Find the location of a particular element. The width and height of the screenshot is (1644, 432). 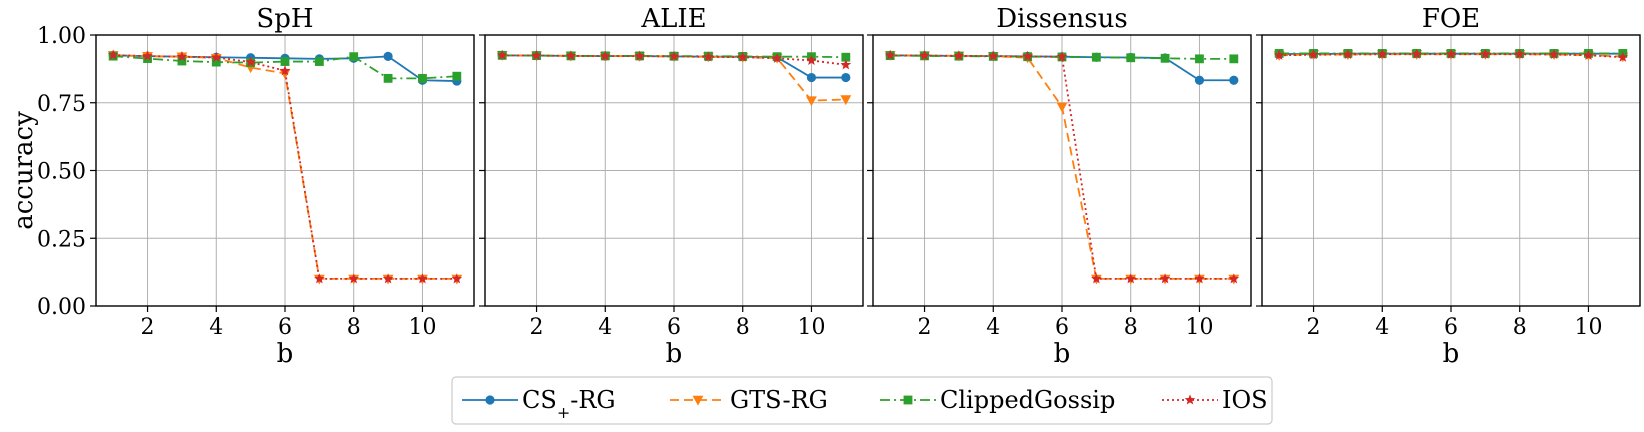

legend-item-ios: IOS is located at coordinates (1215, 400).